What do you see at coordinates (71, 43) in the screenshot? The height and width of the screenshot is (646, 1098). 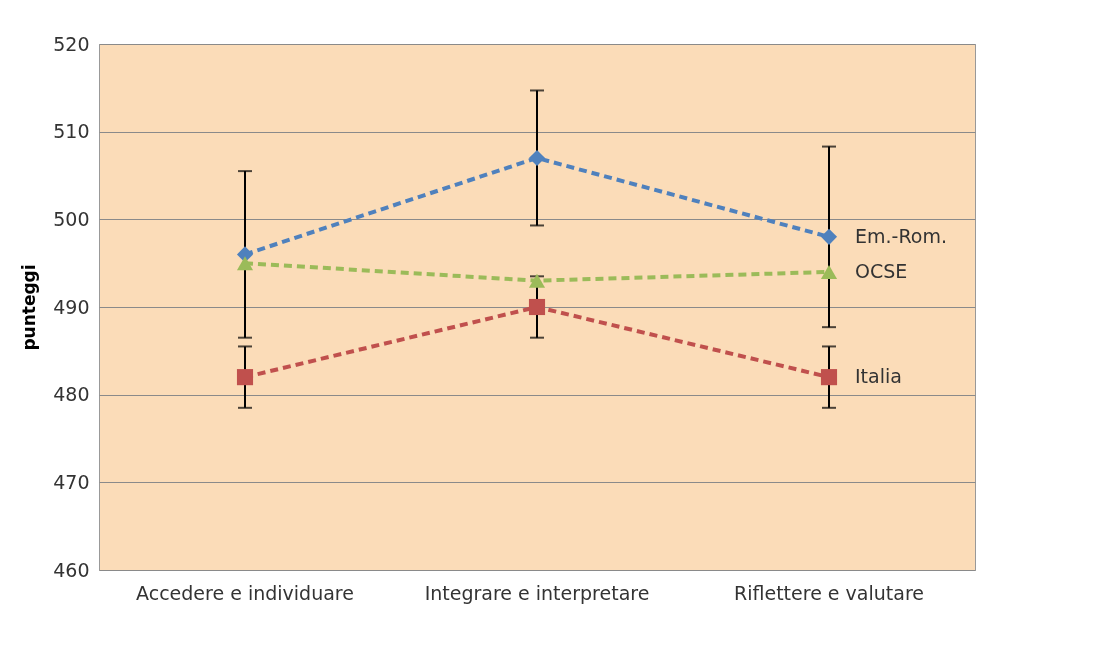 I see `y-tick-label: 520` at bounding box center [71, 43].